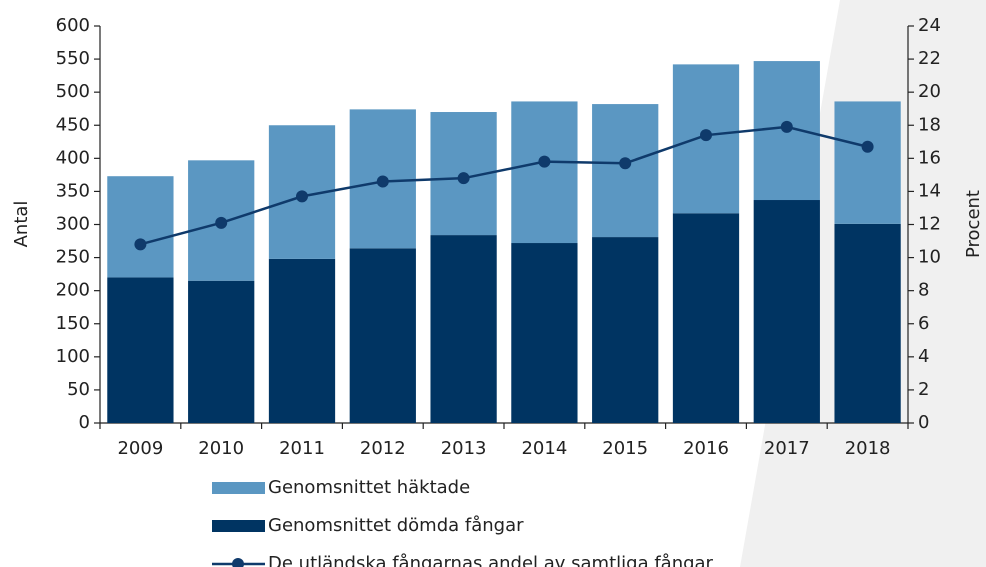  What do you see at coordinates (929, 190) in the screenshot?
I see `y2-tick-label: 14` at bounding box center [929, 190].